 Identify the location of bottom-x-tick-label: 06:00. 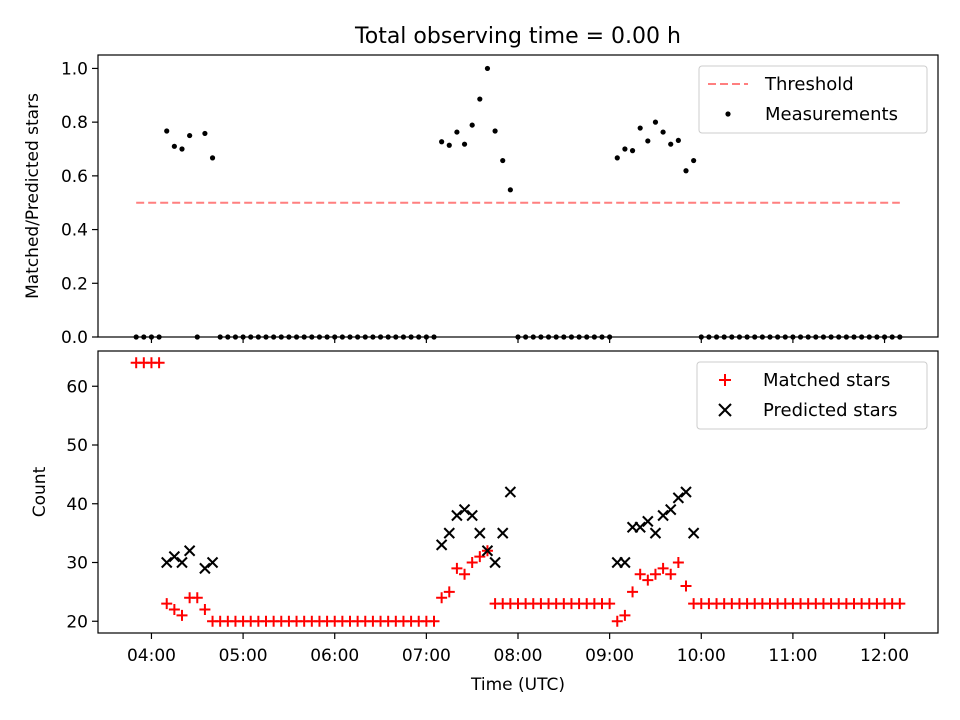
(334, 656).